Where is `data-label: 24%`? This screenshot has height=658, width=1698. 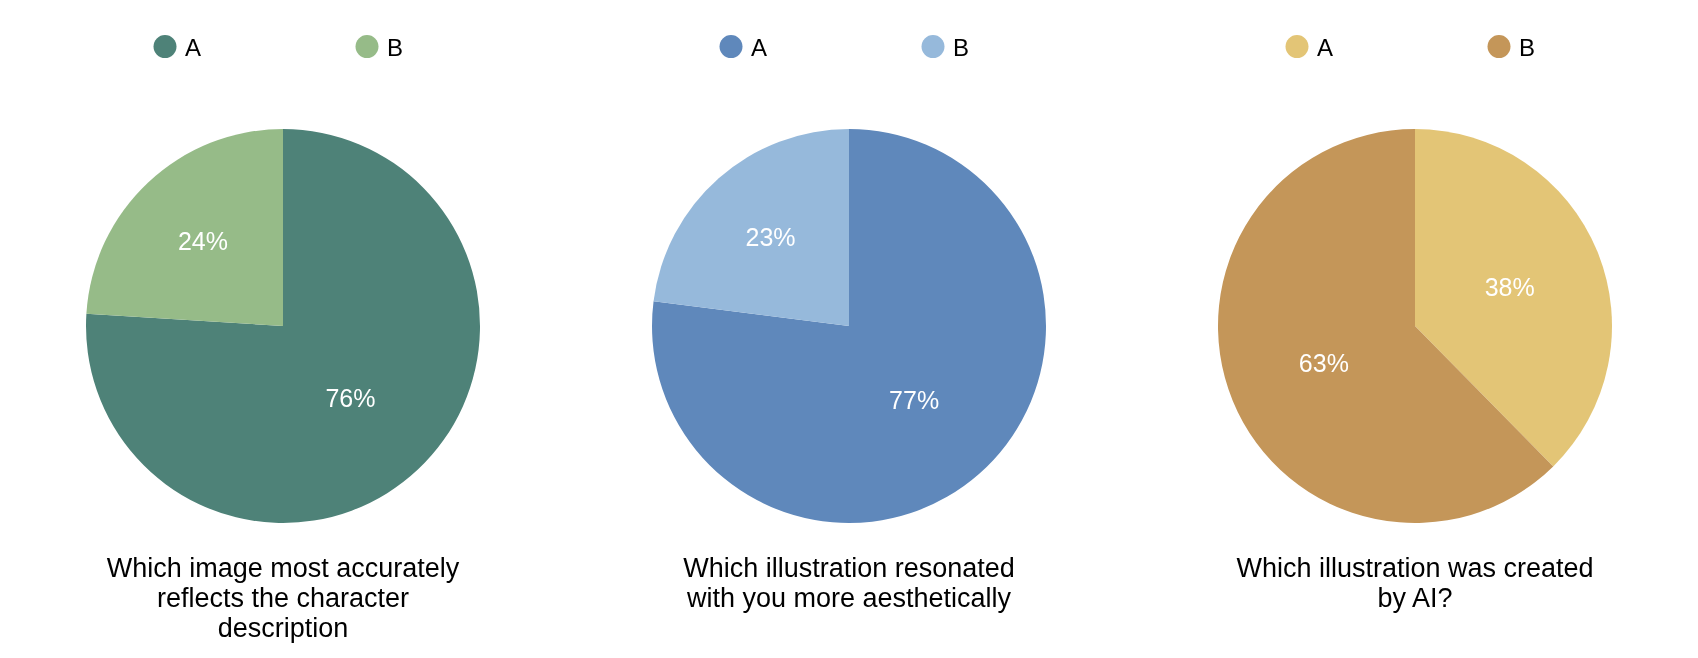 data-label: 24% is located at coordinates (202, 240).